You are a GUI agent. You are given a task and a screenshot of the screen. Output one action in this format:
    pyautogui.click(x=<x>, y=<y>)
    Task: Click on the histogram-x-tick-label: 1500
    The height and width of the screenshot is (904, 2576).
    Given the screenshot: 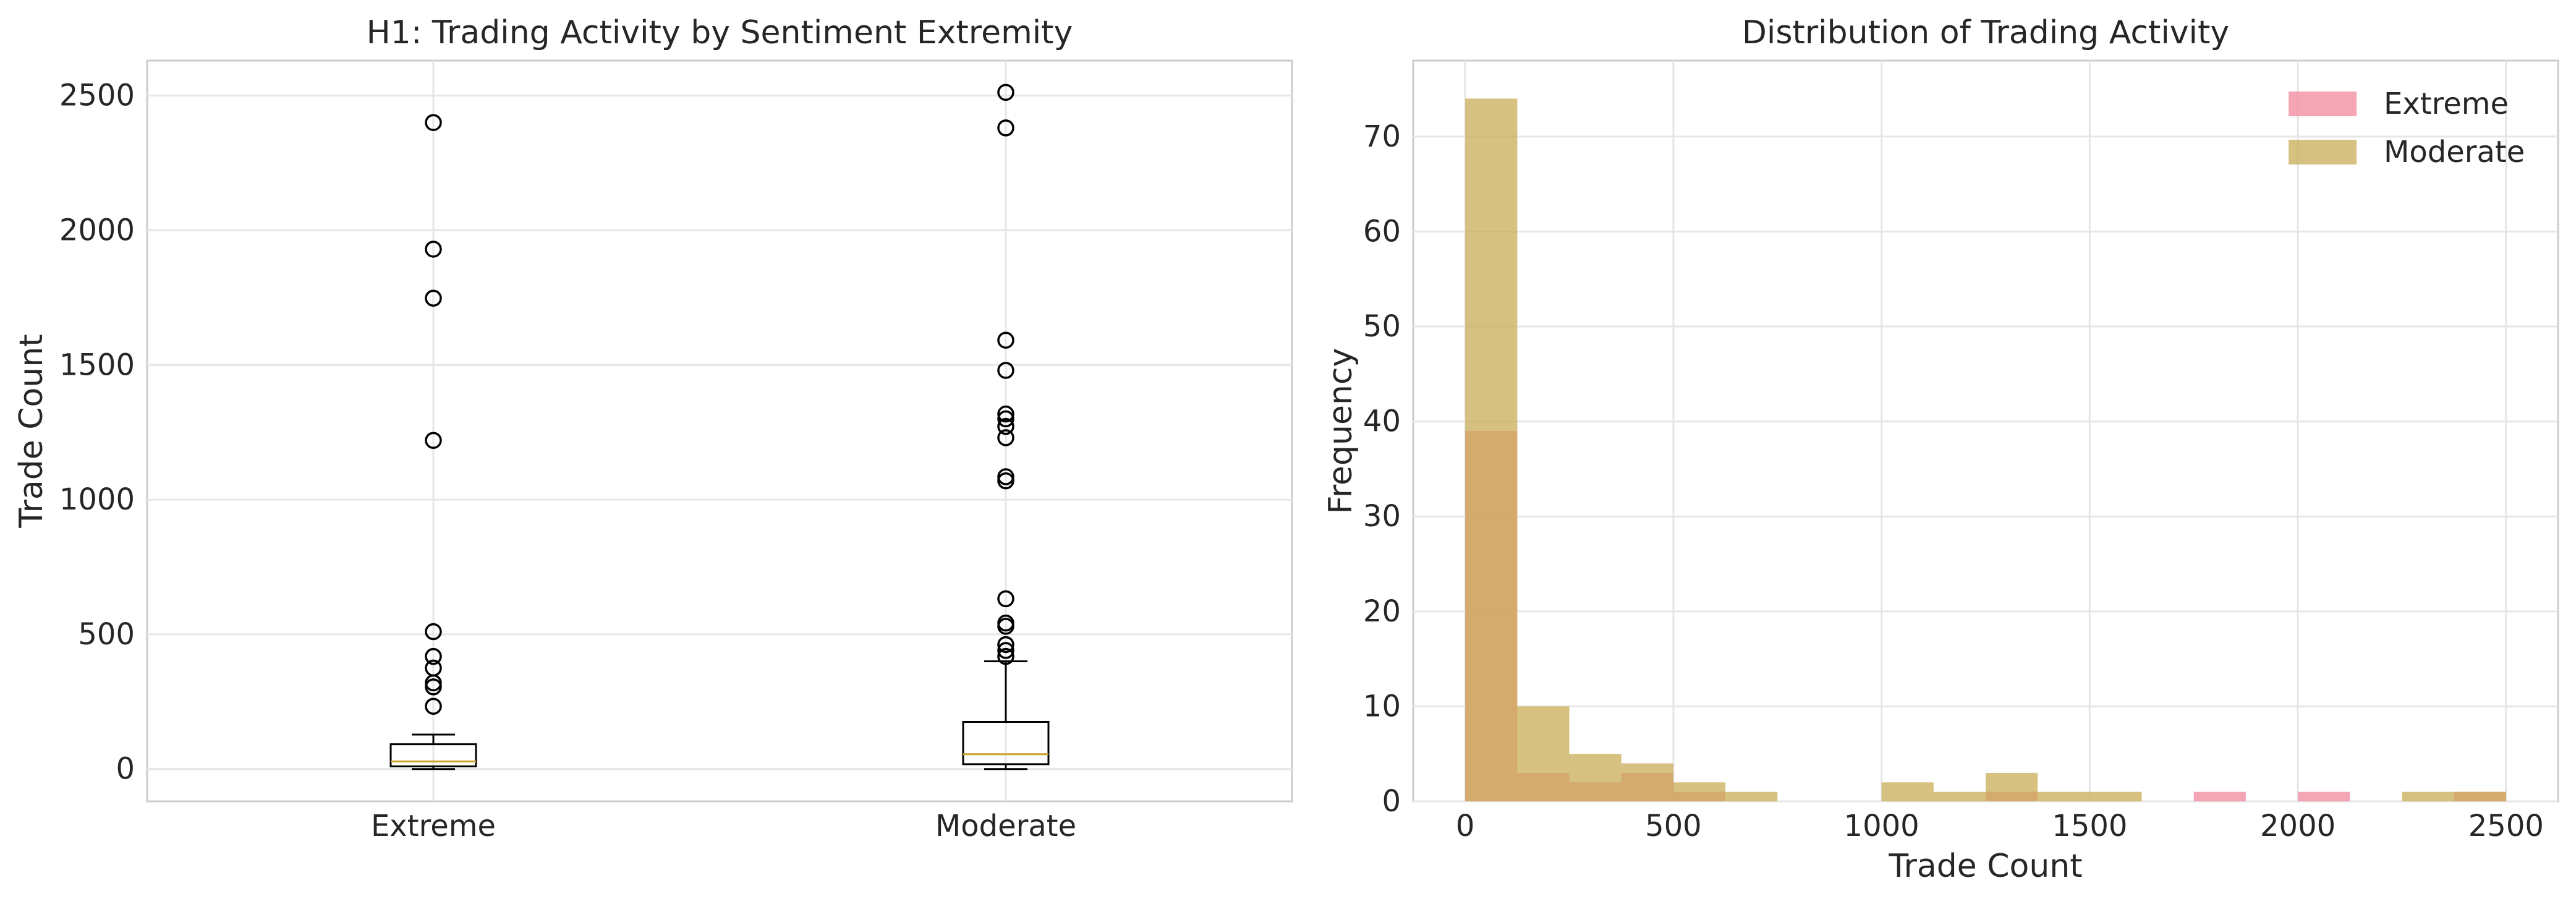 What is the action you would take?
    pyautogui.click(x=2089, y=826)
    